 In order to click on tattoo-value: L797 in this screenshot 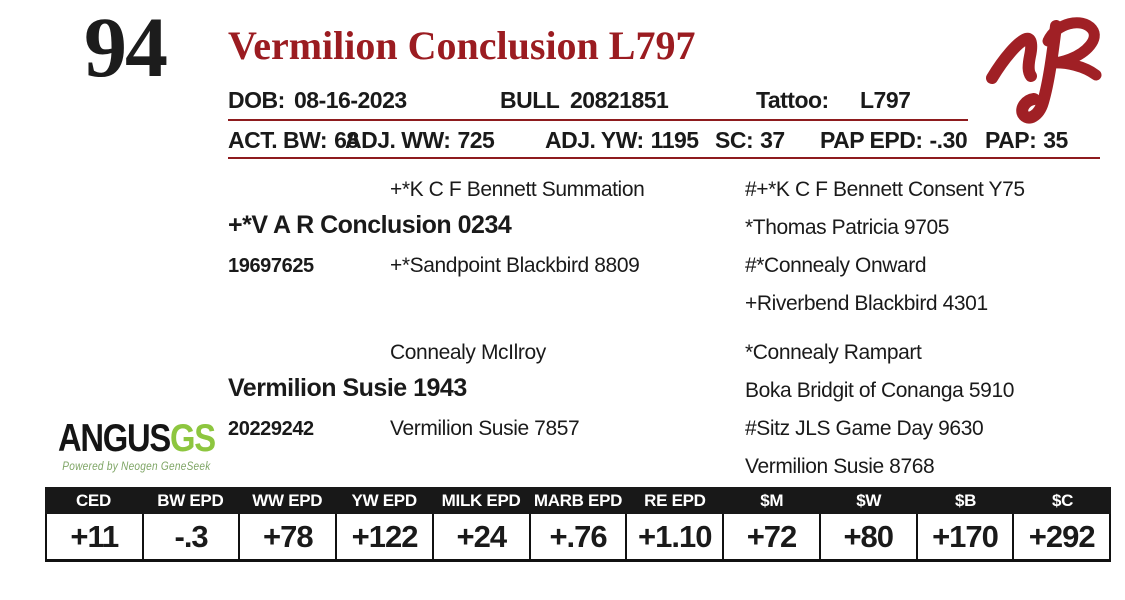, I will do `click(885, 100)`.